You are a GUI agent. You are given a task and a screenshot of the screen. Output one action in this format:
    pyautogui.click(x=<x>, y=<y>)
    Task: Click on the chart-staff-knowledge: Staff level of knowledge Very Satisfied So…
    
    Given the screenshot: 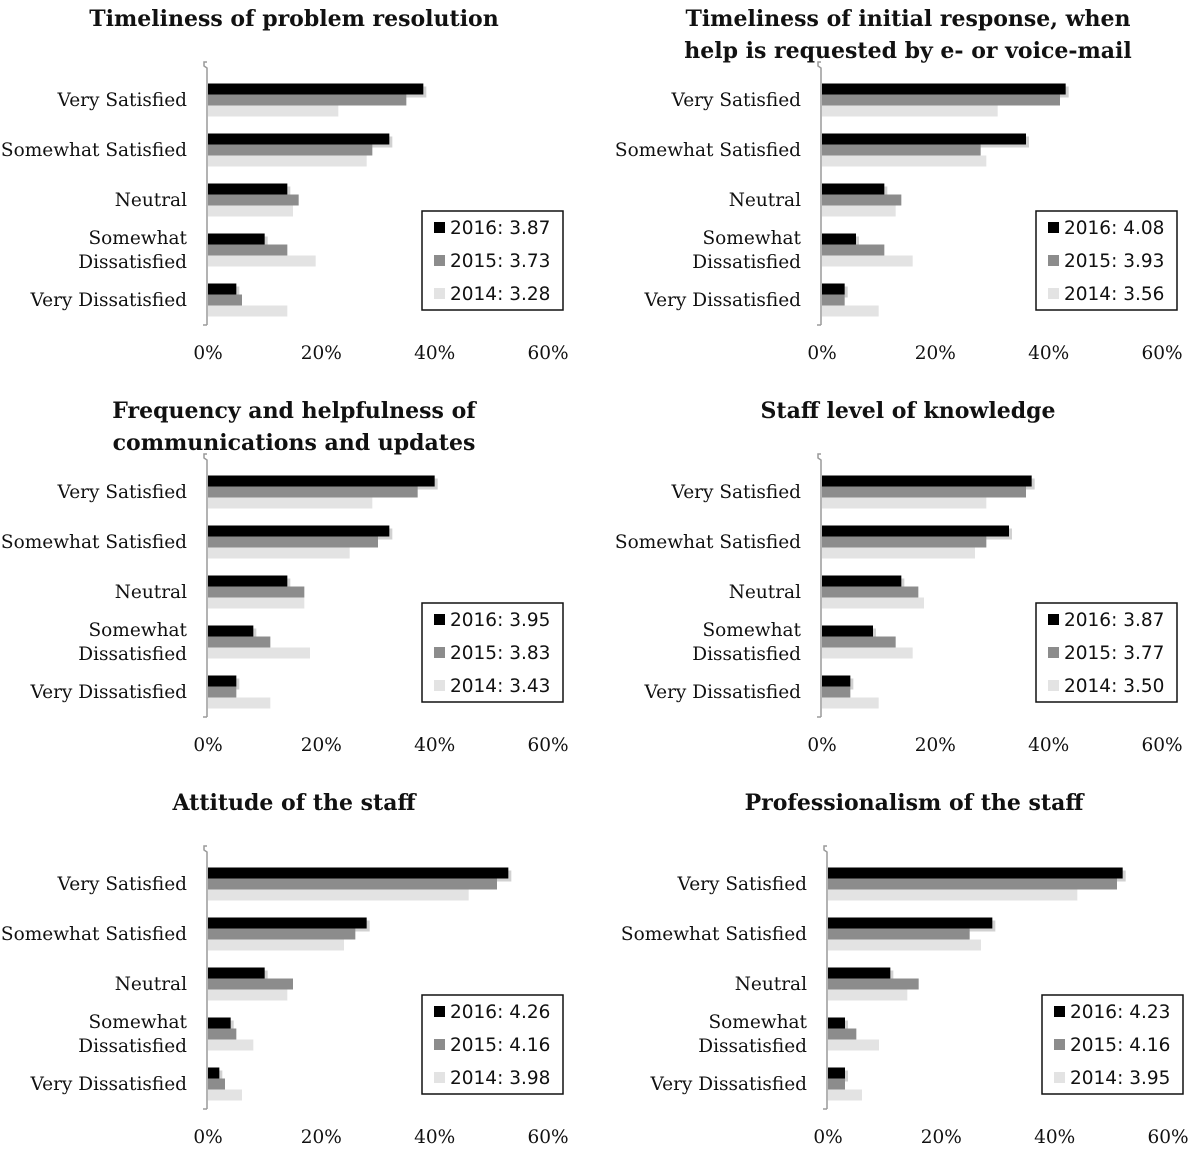 What is the action you would take?
    pyautogui.click(x=899, y=577)
    